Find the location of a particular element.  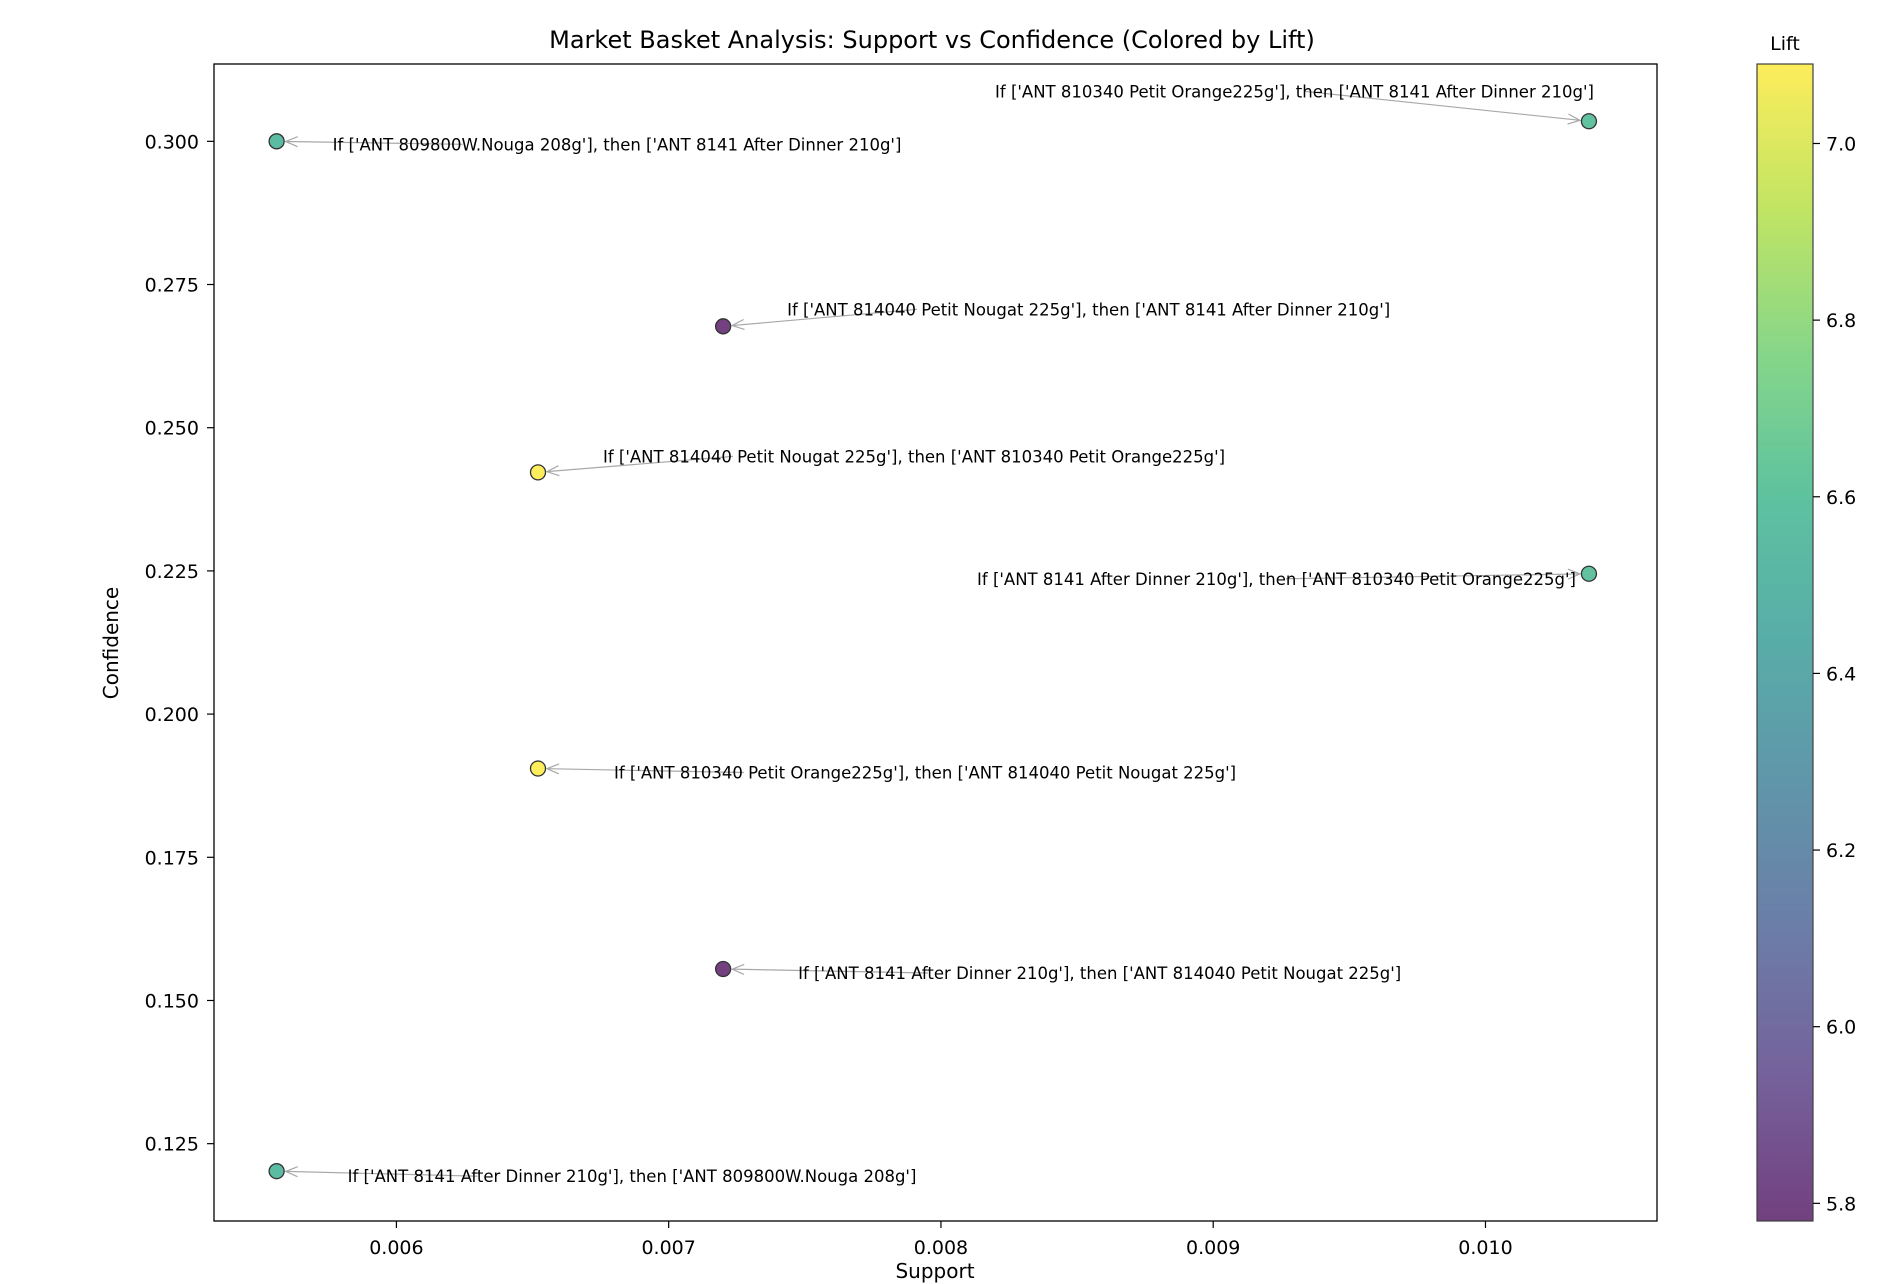

y-tick-label: 0.175 is located at coordinates (172, 858).